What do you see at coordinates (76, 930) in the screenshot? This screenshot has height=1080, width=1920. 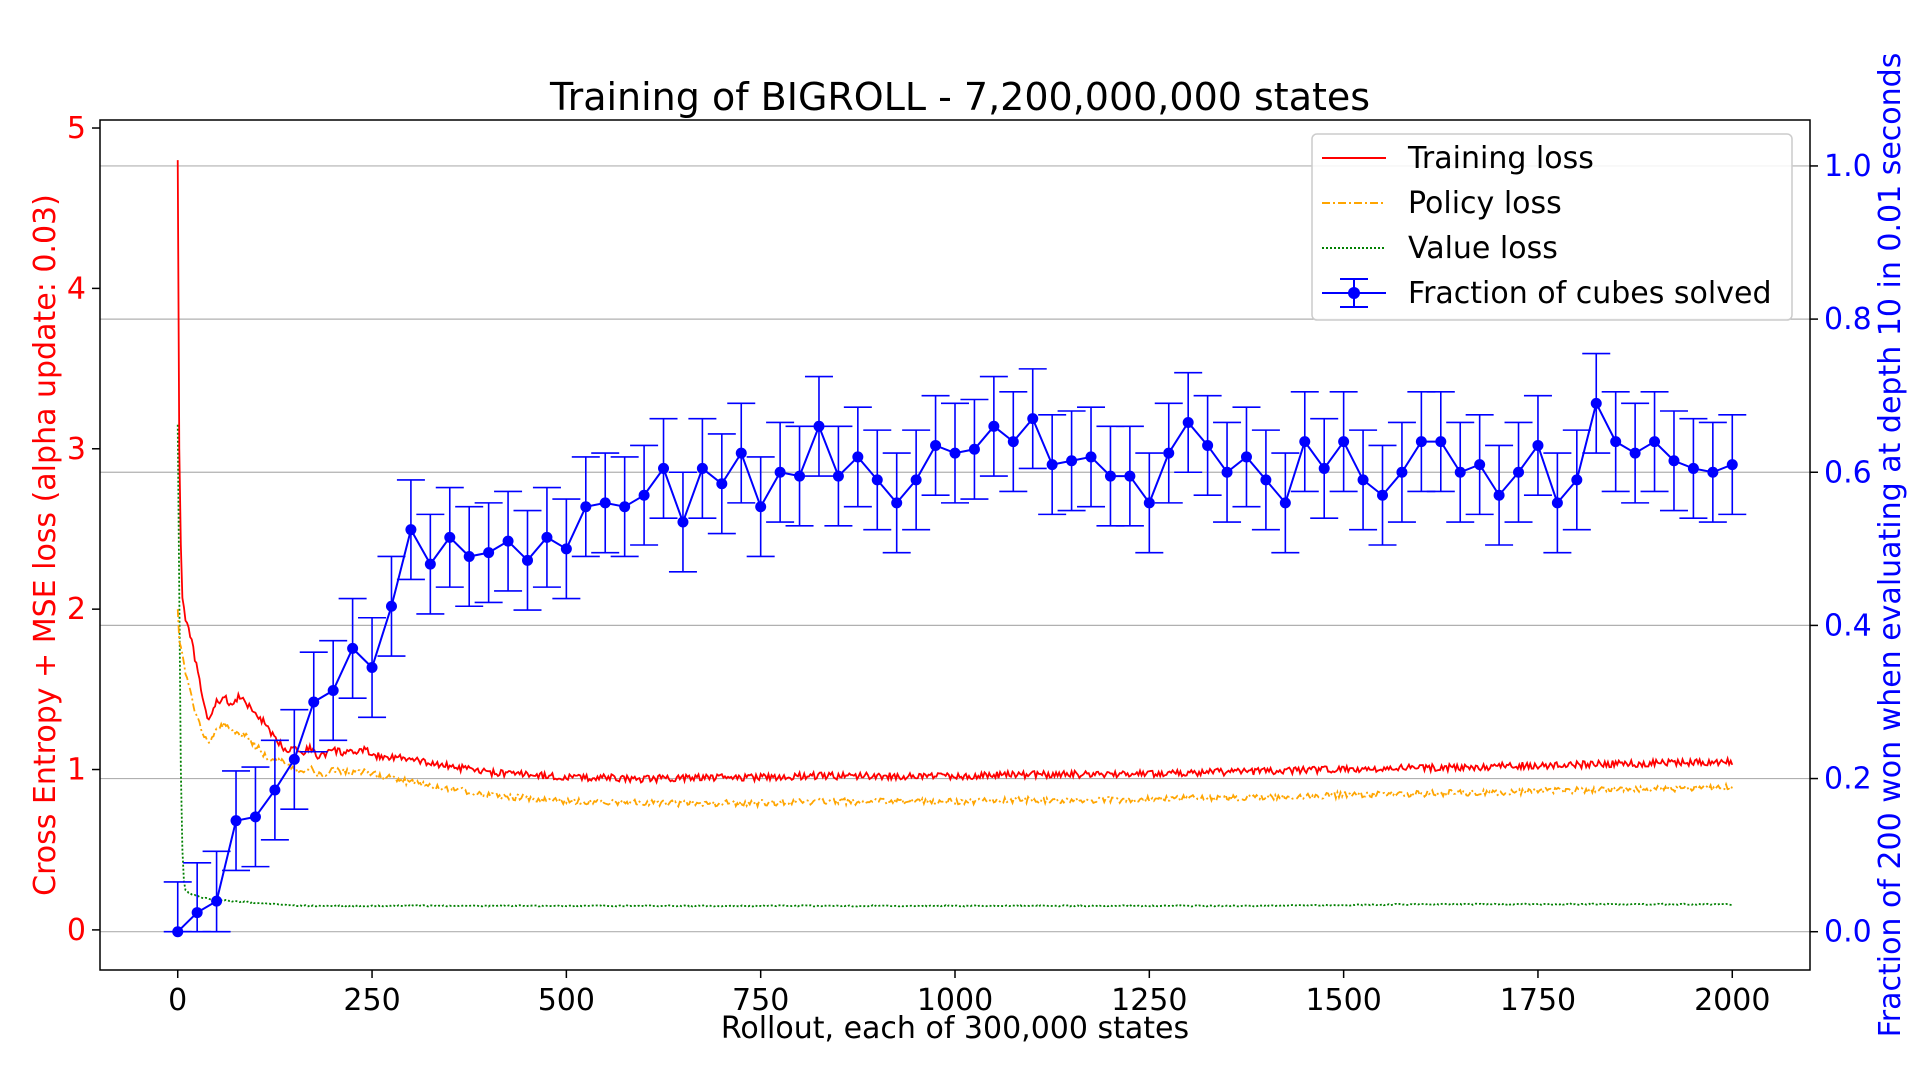 I see `left-y-tick-label: 0` at bounding box center [76, 930].